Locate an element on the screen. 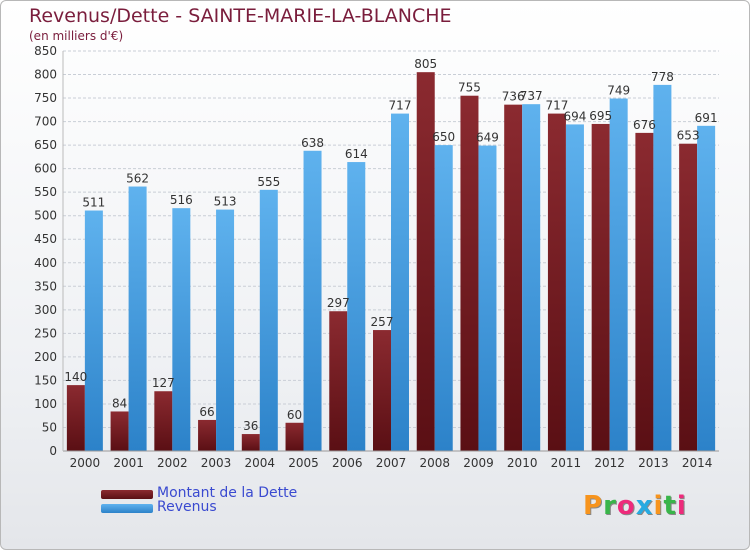 This screenshot has height=550, width=750. revenus-value-label: 516 is located at coordinates (181, 200).